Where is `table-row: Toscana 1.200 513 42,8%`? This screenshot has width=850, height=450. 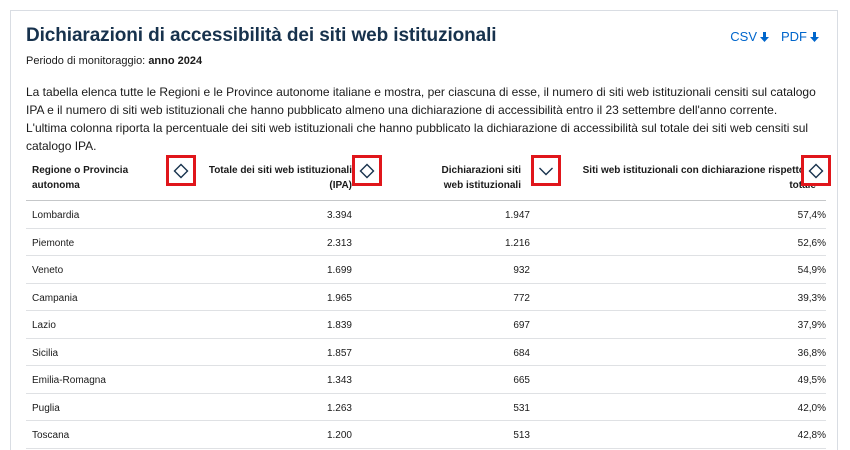
table-row: Toscana 1.200 513 42,8% is located at coordinates (426, 435).